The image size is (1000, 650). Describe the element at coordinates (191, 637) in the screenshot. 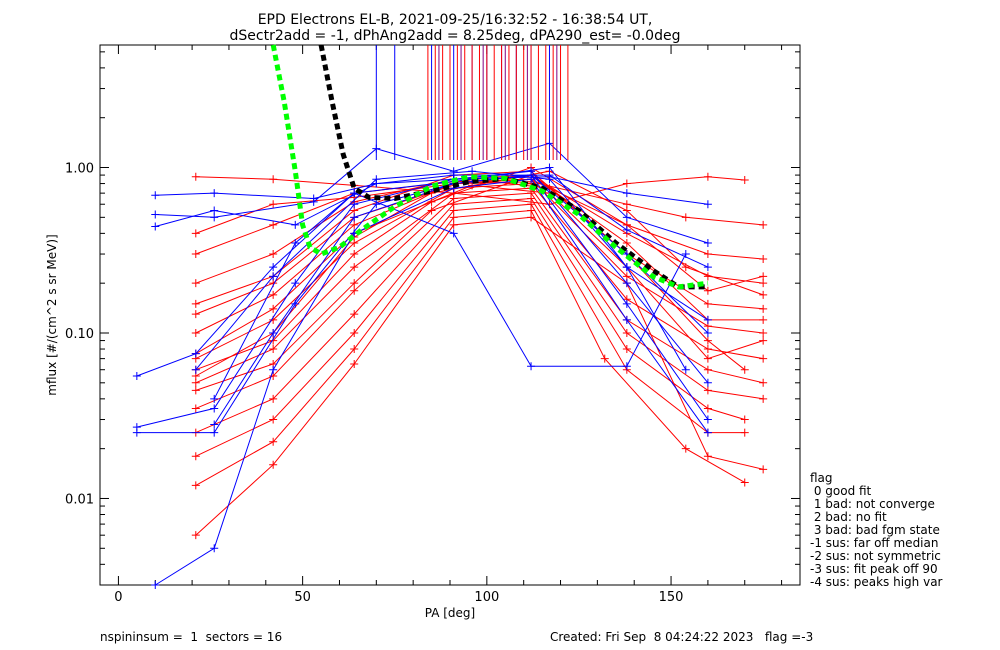

I see `footer-left: nspininsum = 1 sectors = 16` at that location.